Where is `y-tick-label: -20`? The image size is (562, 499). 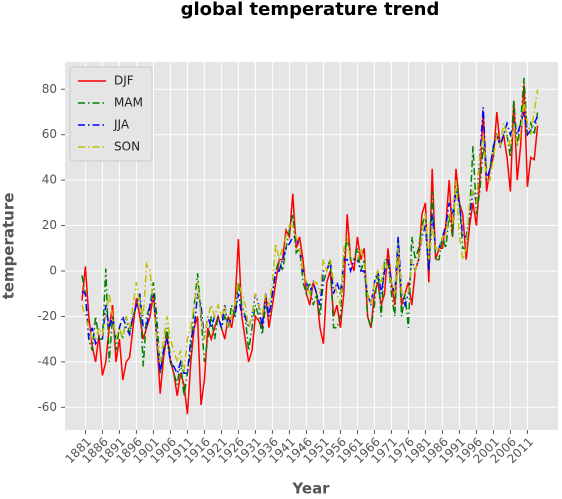
y-tick-label: -20 is located at coordinates (47, 316).